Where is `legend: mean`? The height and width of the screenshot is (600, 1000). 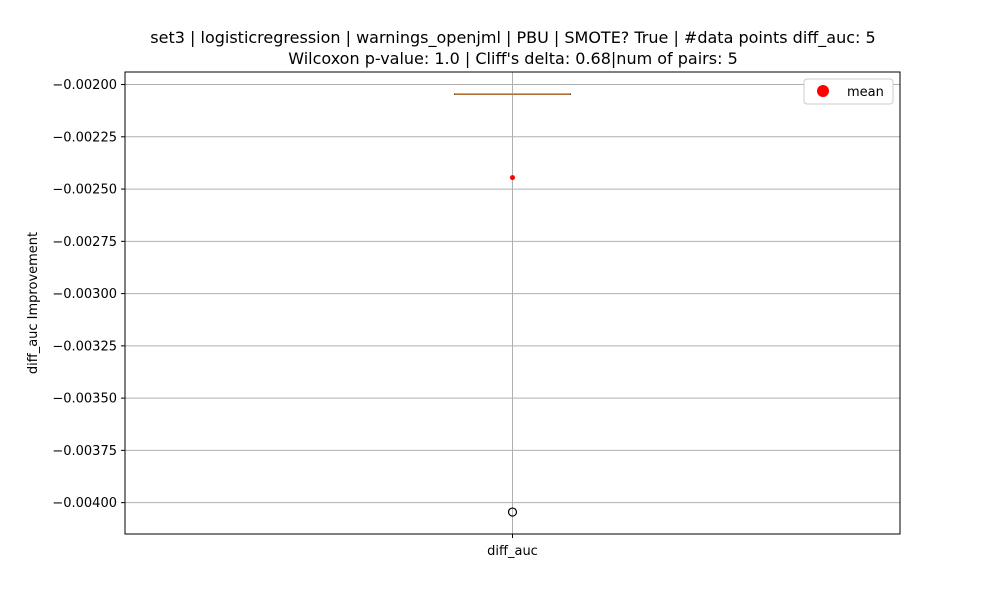 legend: mean is located at coordinates (848, 91).